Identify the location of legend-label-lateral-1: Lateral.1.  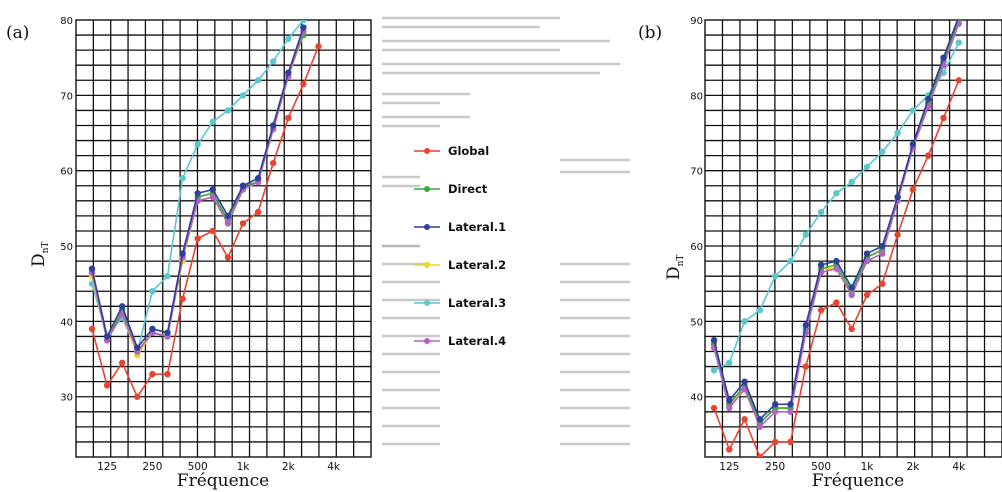
(477, 227).